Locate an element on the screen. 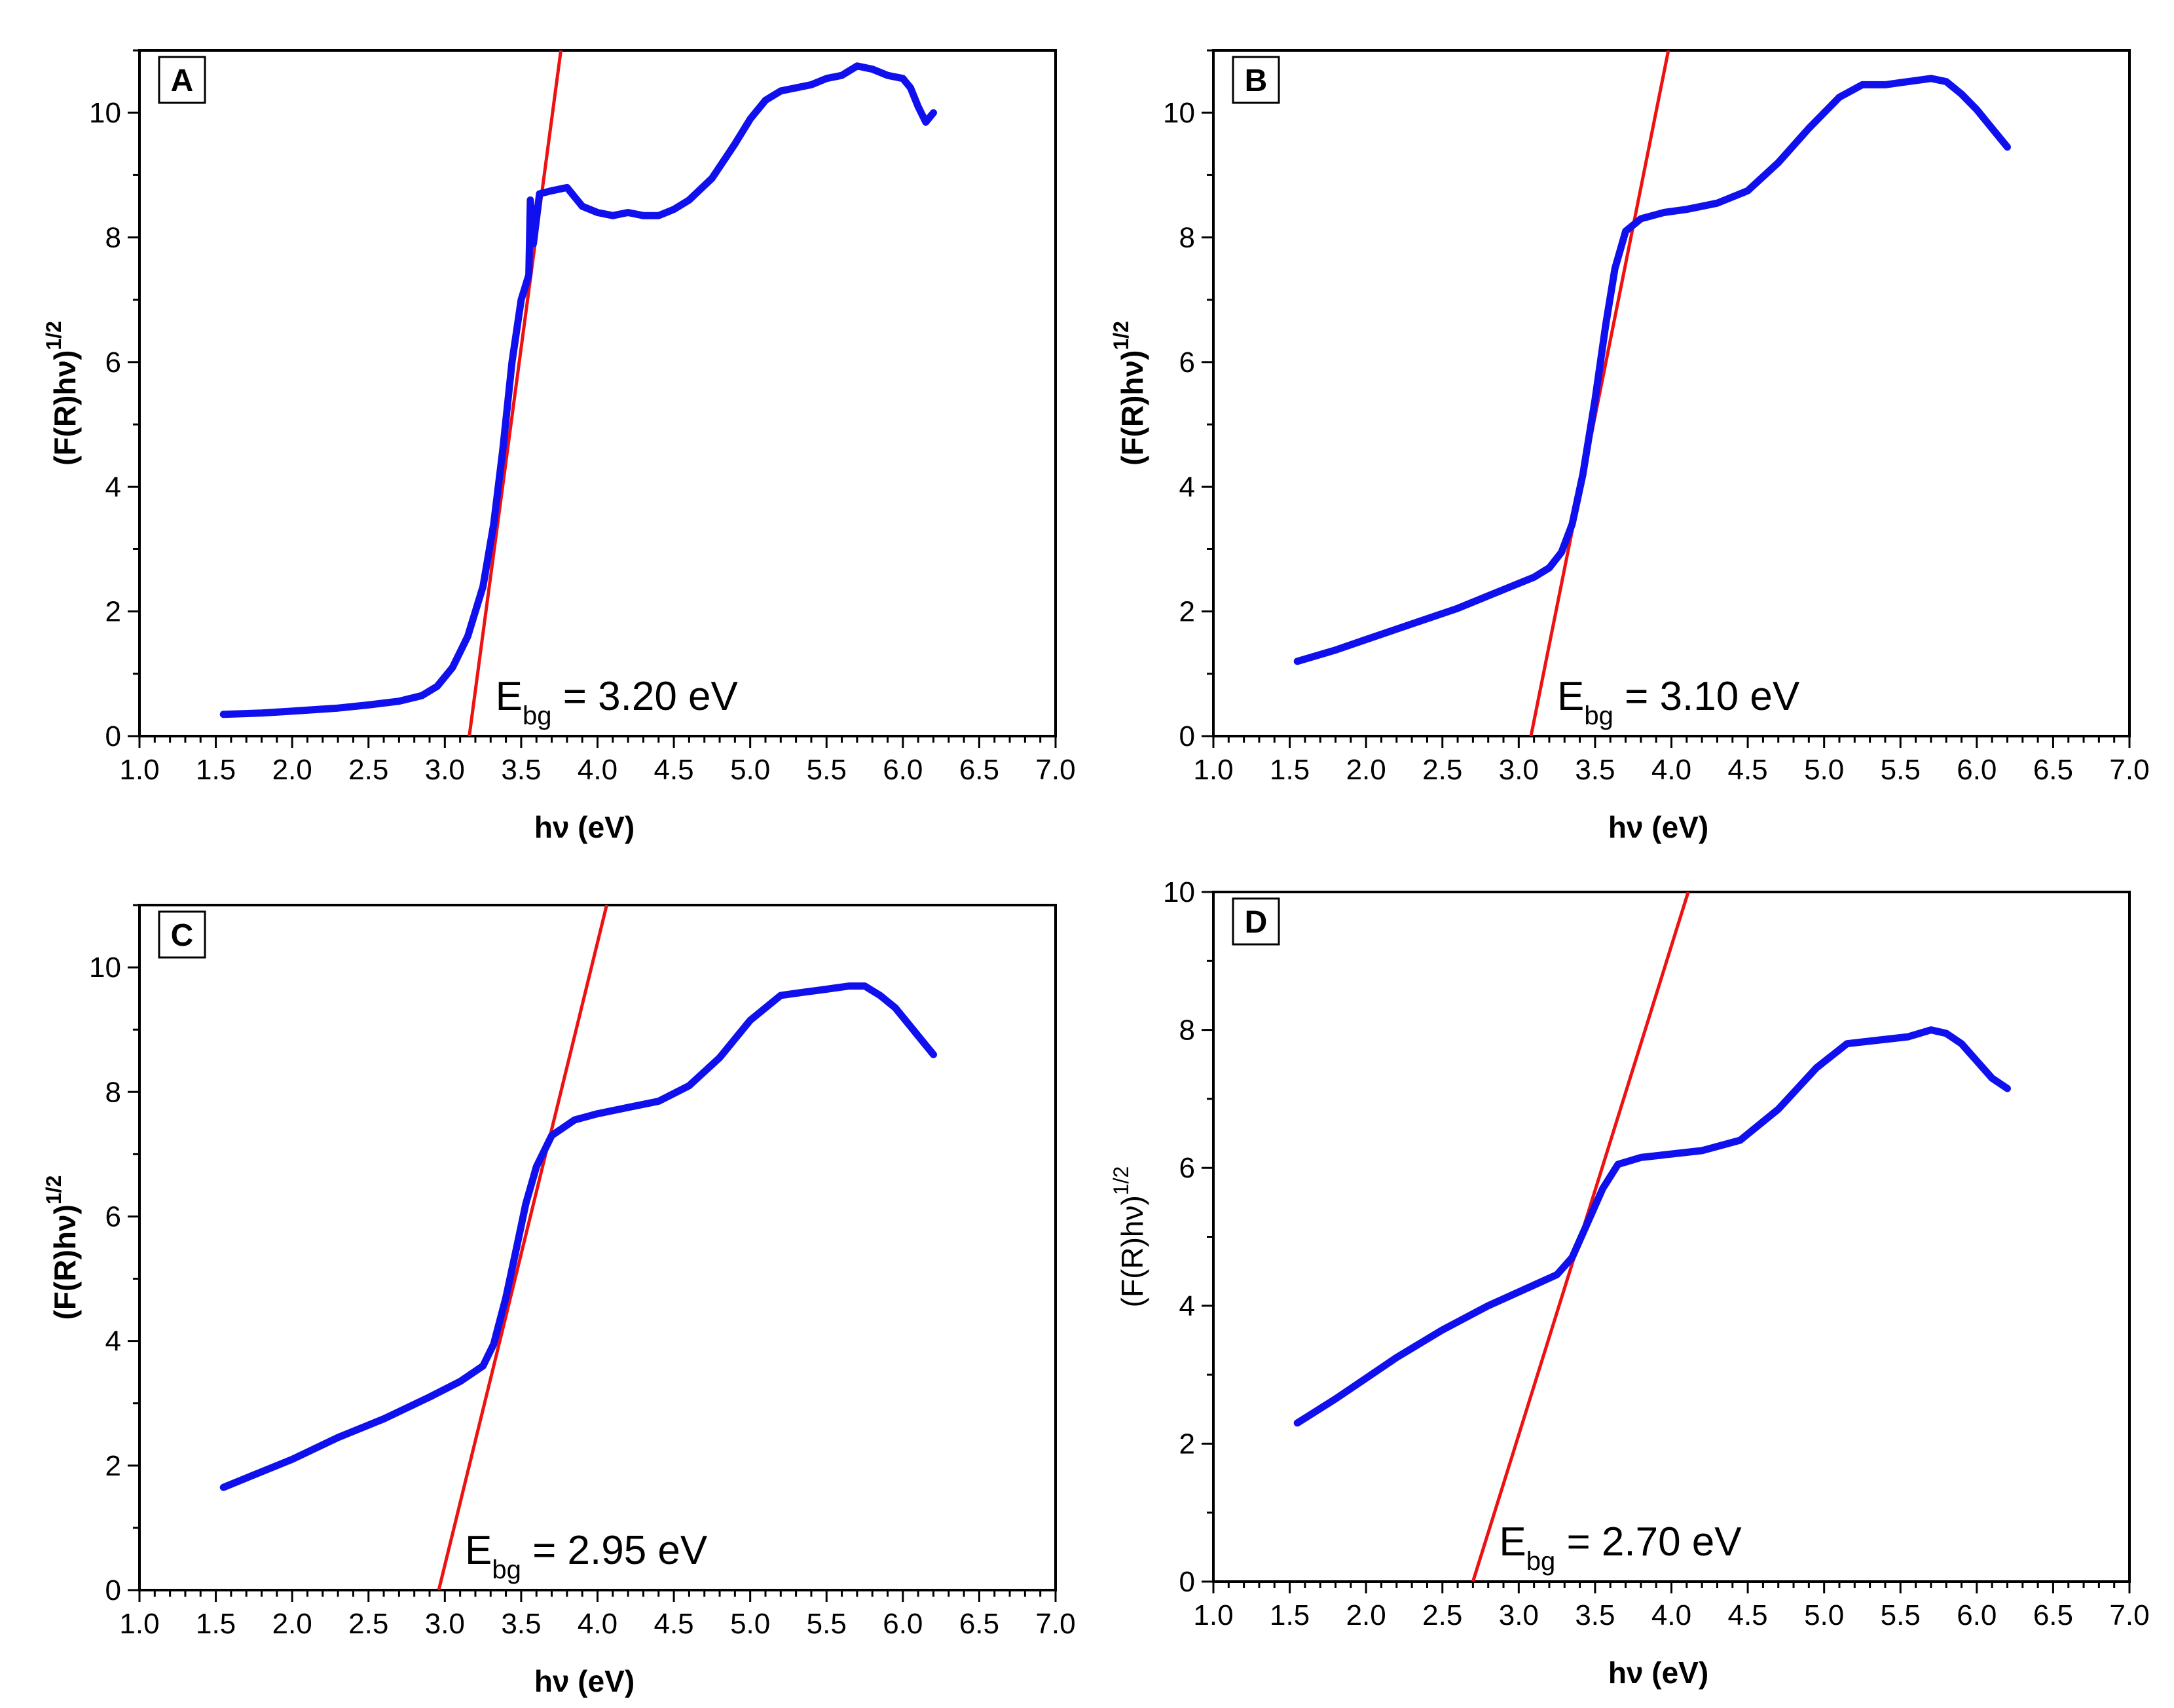 Image resolution: width=2174 pixels, height=1708 pixels. band-gap-annotation: Ebg = 2.95 eV is located at coordinates (586, 1556).